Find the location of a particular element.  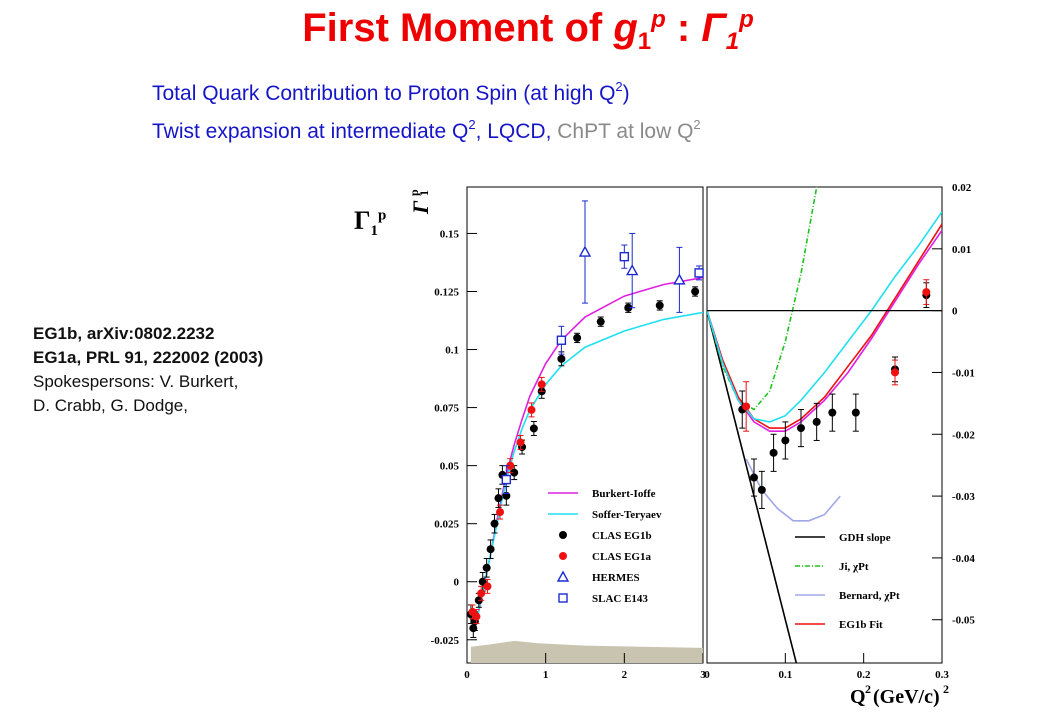

systematic-error-band is located at coordinates (586, 651).